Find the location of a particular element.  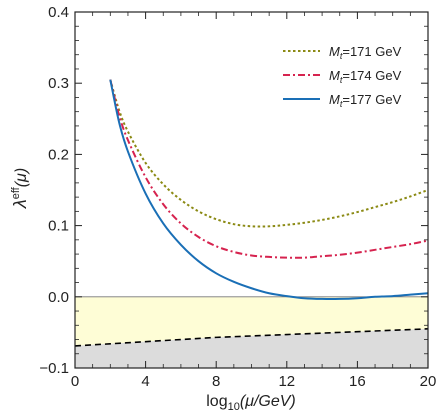

x-tick-label: 4 is located at coordinates (145, 381).